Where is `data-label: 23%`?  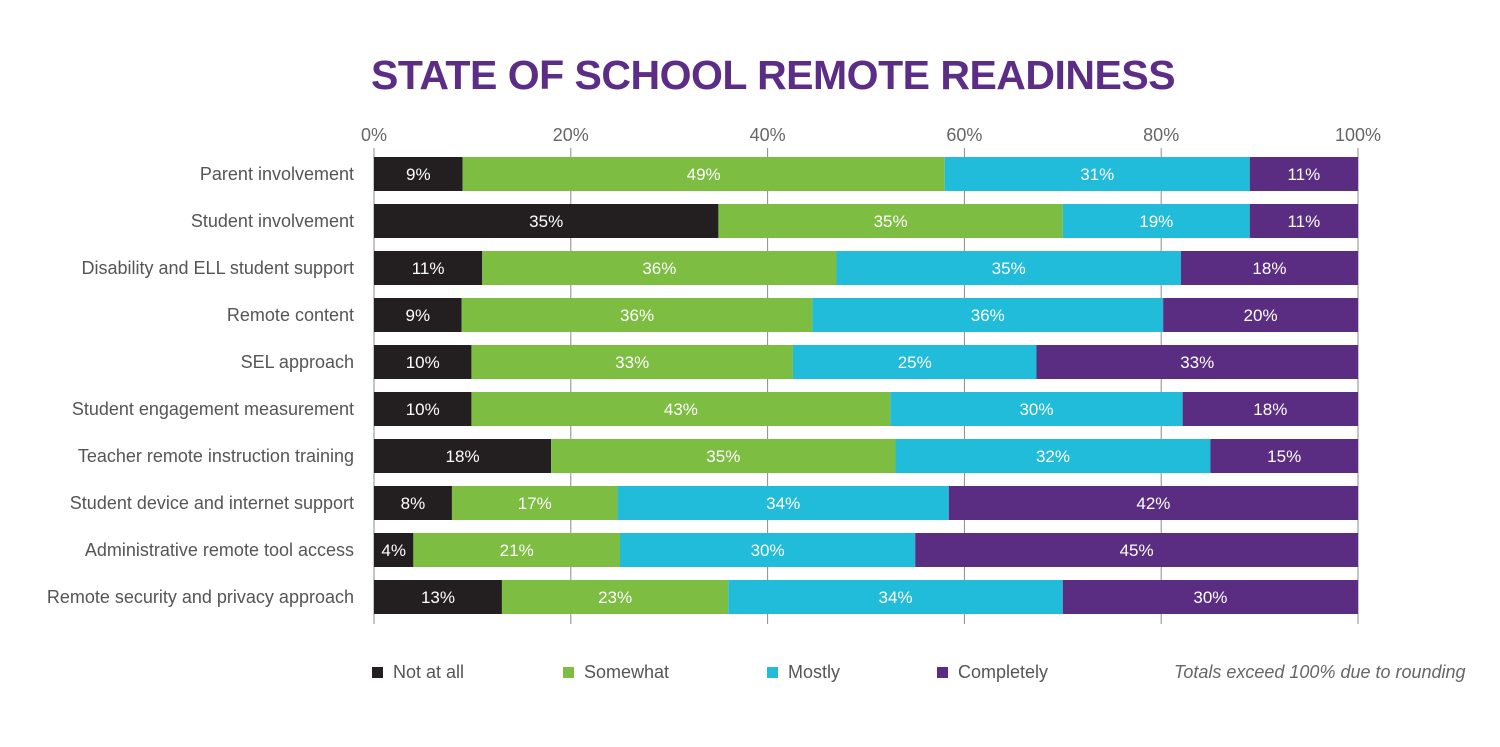 data-label: 23% is located at coordinates (615, 597).